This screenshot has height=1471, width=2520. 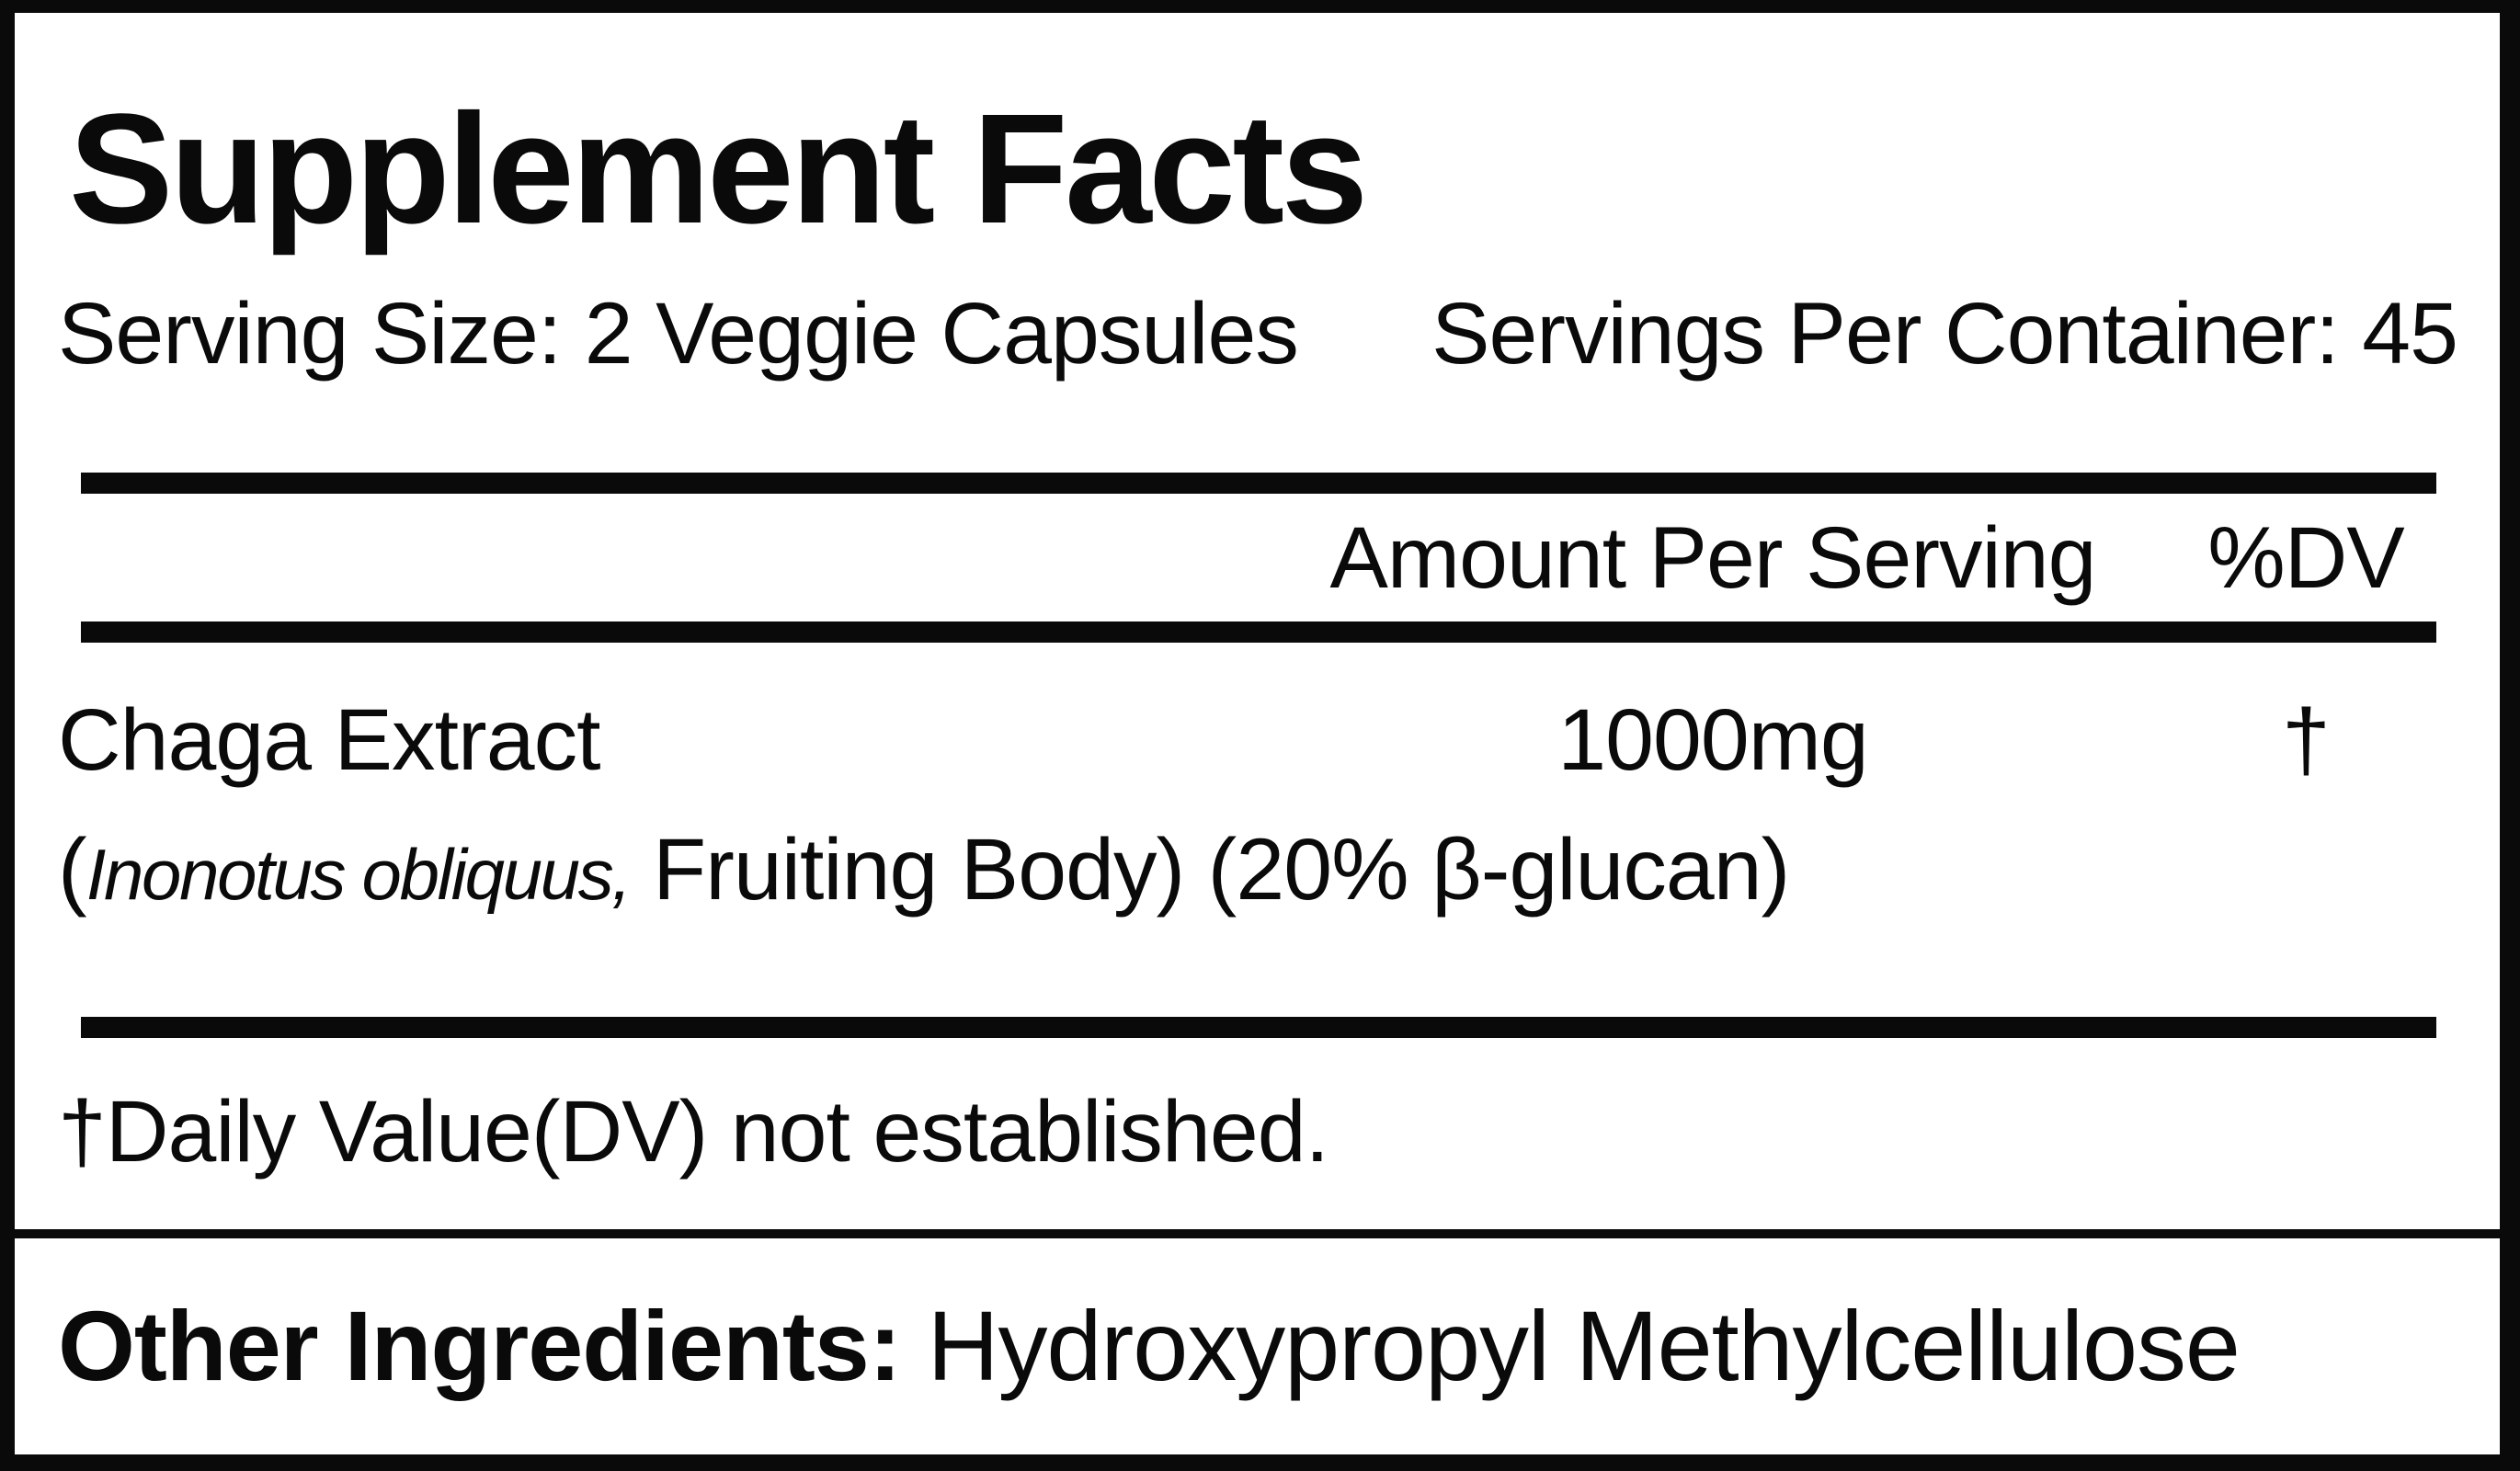 I want to click on divider-top-rule, so click(x=1258, y=483).